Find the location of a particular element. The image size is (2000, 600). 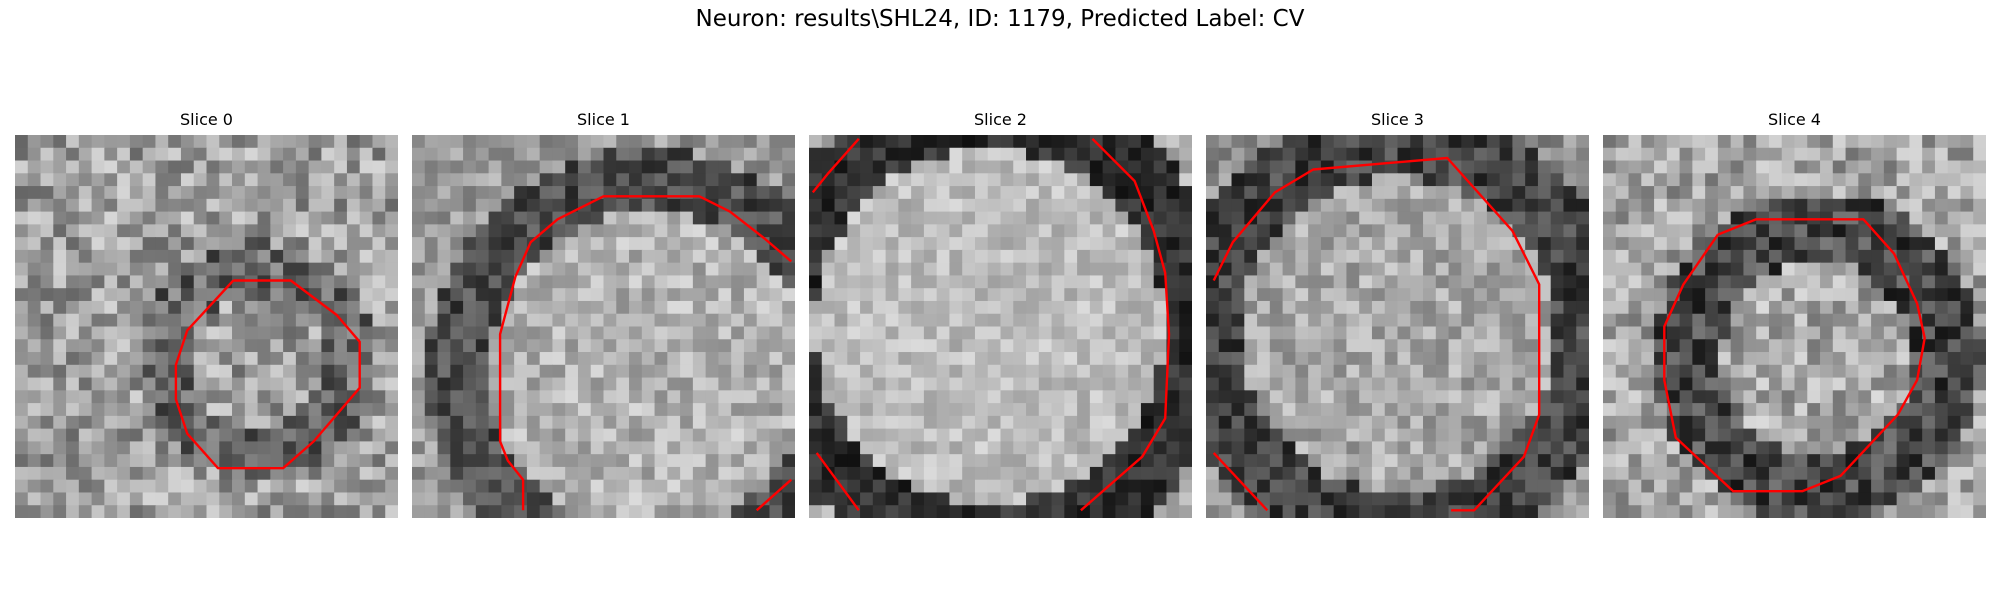

slice-title: Slice 2 is located at coordinates (1000, 119).